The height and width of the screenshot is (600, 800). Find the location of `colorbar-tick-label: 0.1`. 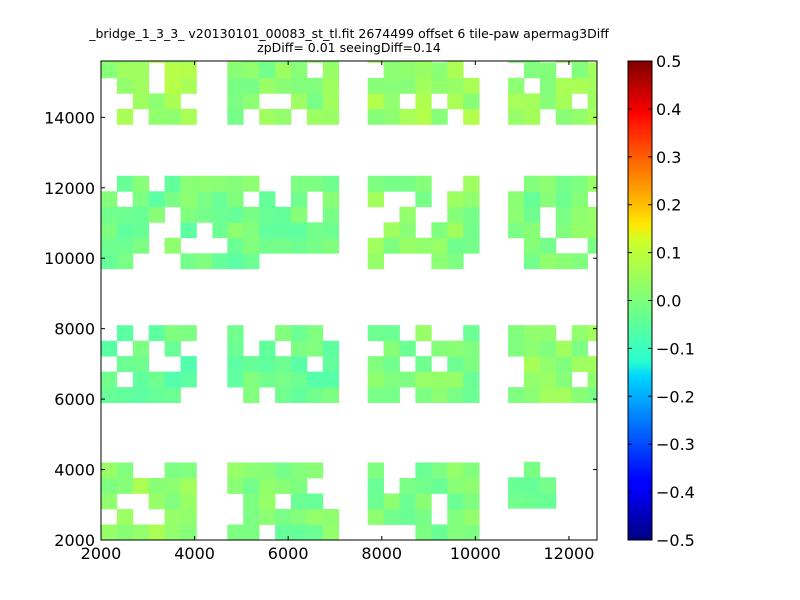

colorbar-tick-label: 0.1 is located at coordinates (668, 253).